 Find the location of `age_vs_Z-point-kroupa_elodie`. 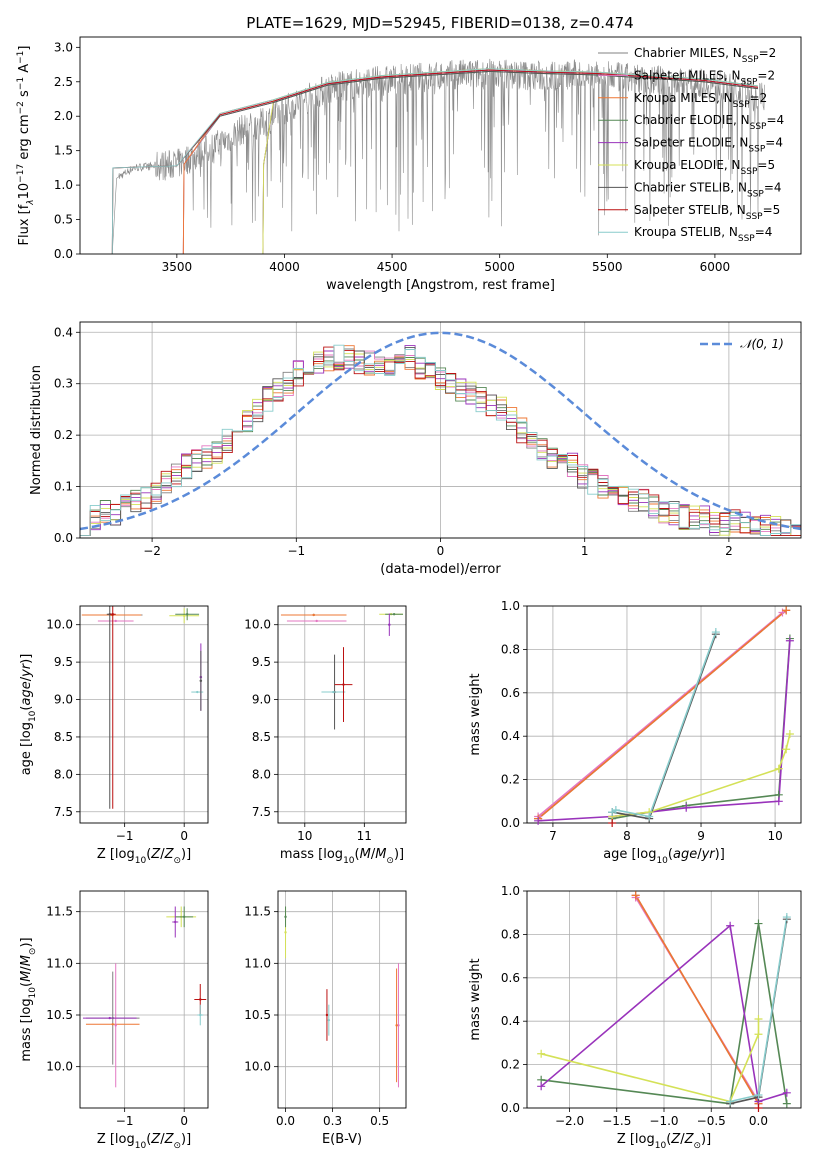

age_vs_Z-point-kroupa_elodie is located at coordinates (184, 615).